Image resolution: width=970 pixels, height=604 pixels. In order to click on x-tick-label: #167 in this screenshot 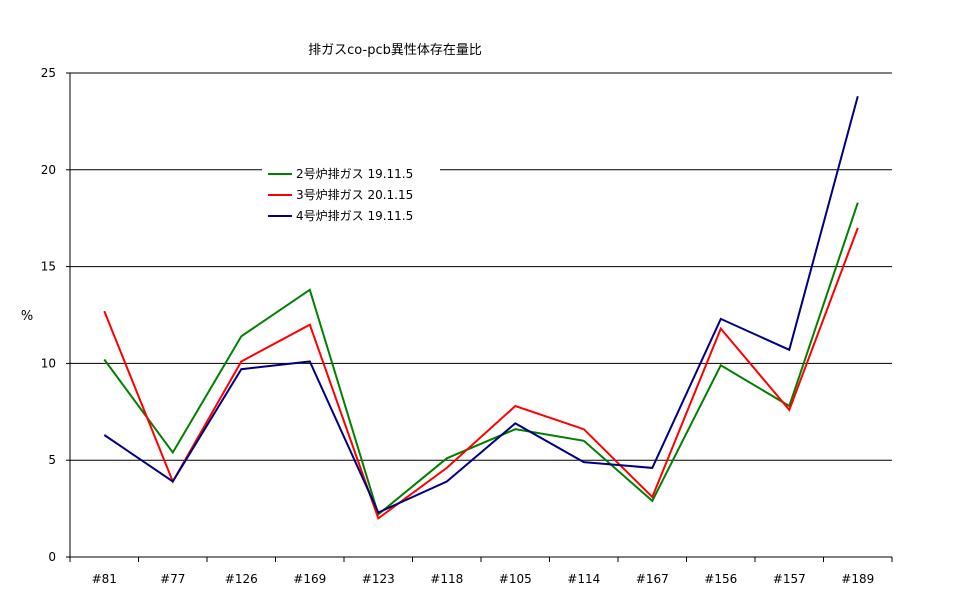, I will do `click(652, 579)`.